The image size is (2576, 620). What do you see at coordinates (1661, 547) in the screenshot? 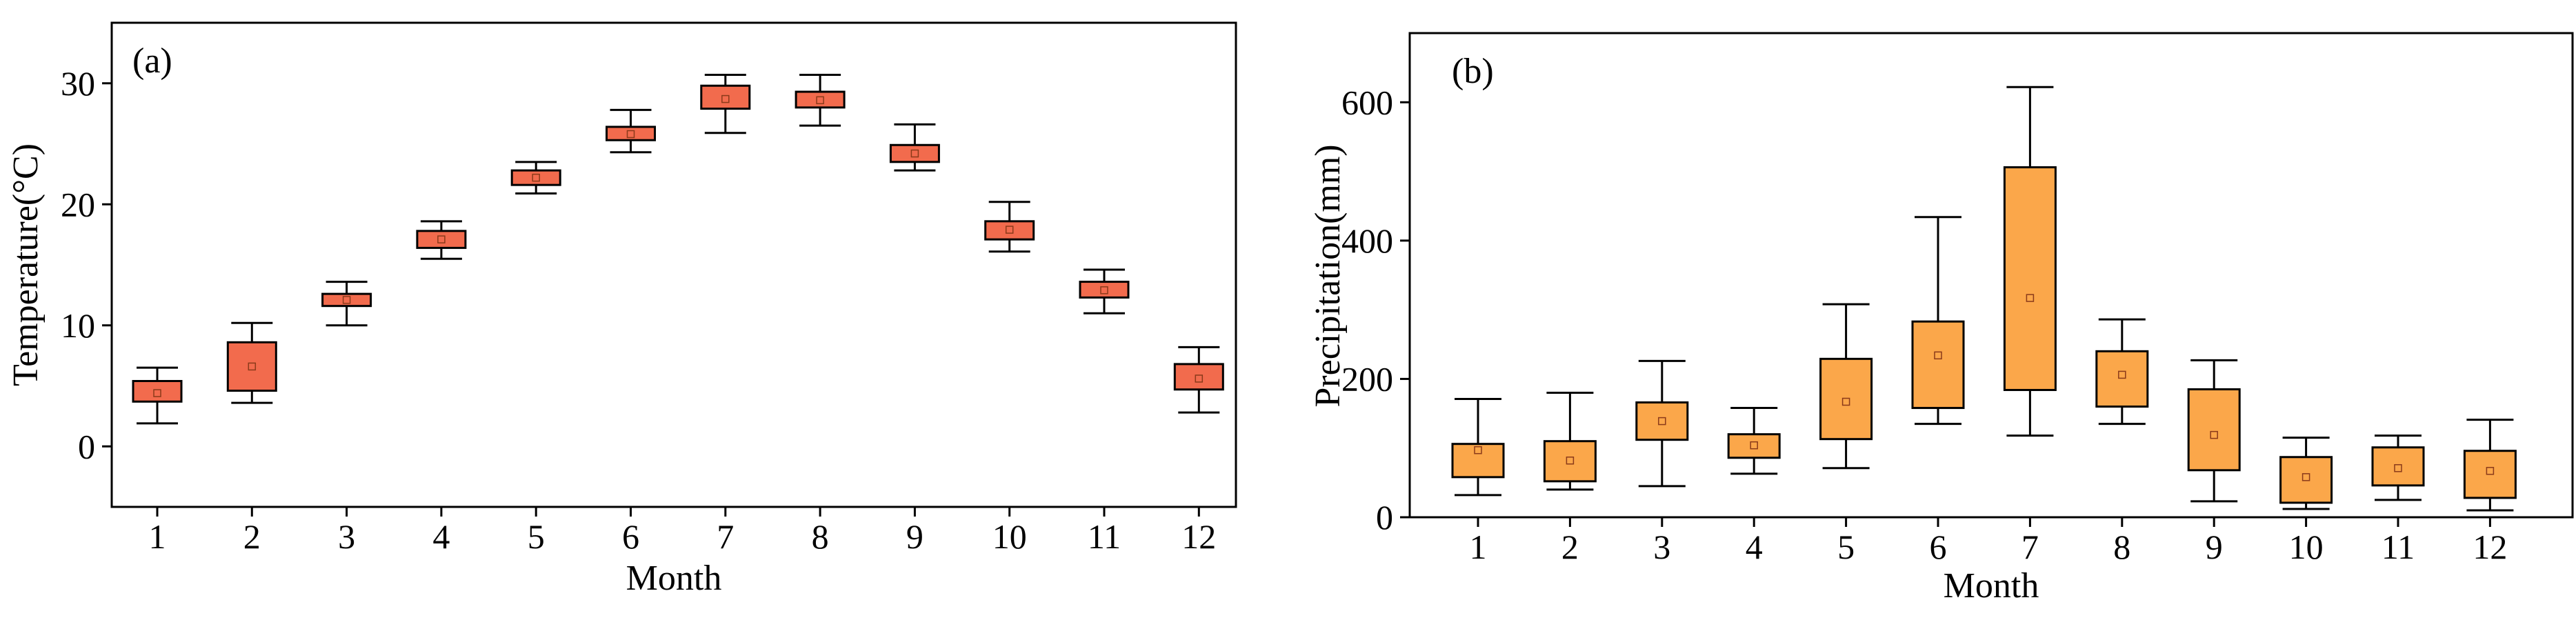
I see `precipitation-x-tick-label: 3` at bounding box center [1661, 547].